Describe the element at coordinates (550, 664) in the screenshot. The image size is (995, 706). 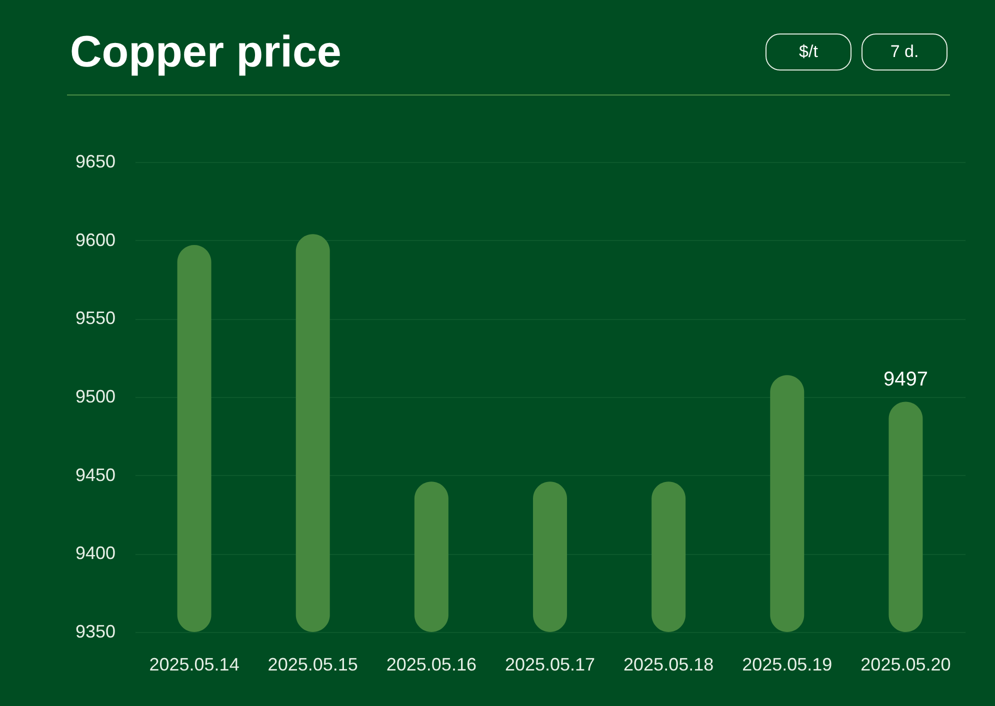
I see `x-tick-label: 2025.05.17` at that location.